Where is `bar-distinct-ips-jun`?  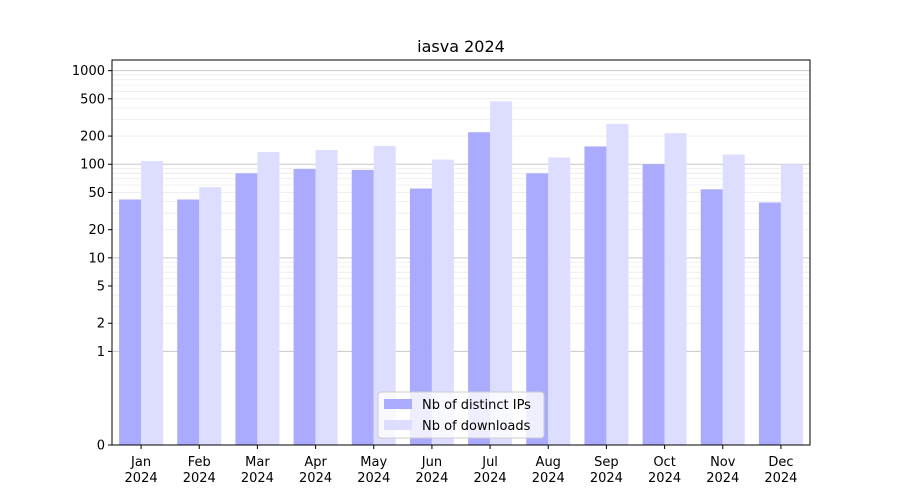
bar-distinct-ips-jun is located at coordinates (420, 316).